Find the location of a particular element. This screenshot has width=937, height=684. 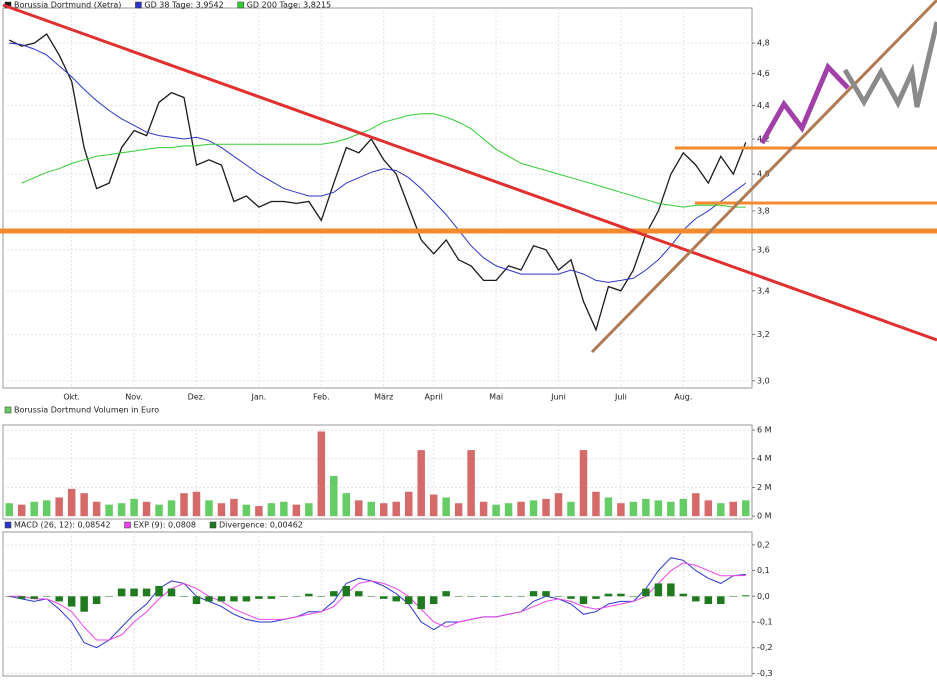

legend-label: GD 38 Tage: 3,9542 is located at coordinates (183, 5).